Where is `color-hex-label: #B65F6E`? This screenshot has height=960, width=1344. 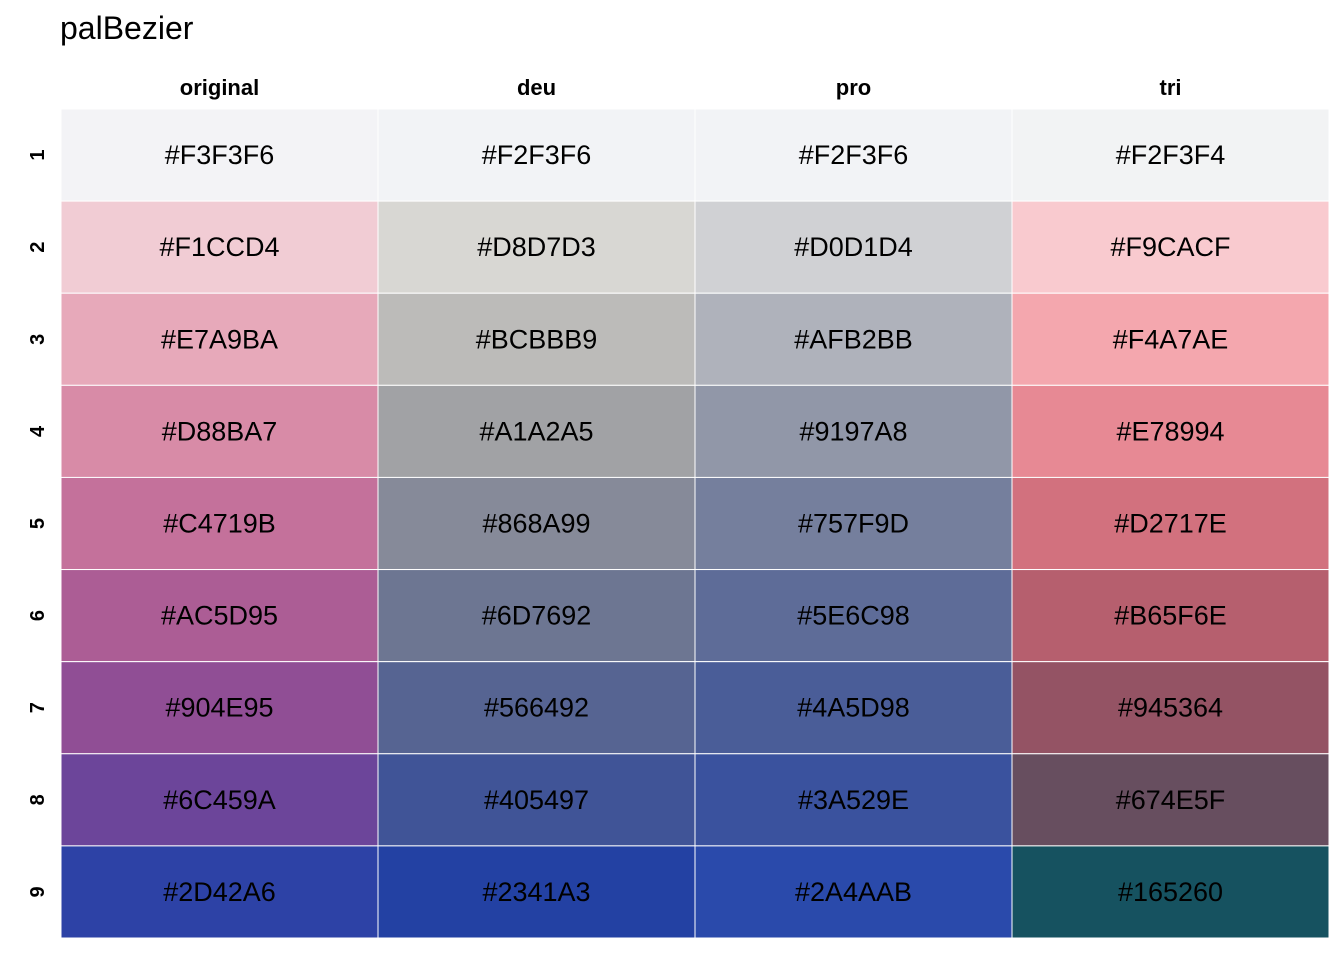 color-hex-label: #B65F6E is located at coordinates (1170, 616).